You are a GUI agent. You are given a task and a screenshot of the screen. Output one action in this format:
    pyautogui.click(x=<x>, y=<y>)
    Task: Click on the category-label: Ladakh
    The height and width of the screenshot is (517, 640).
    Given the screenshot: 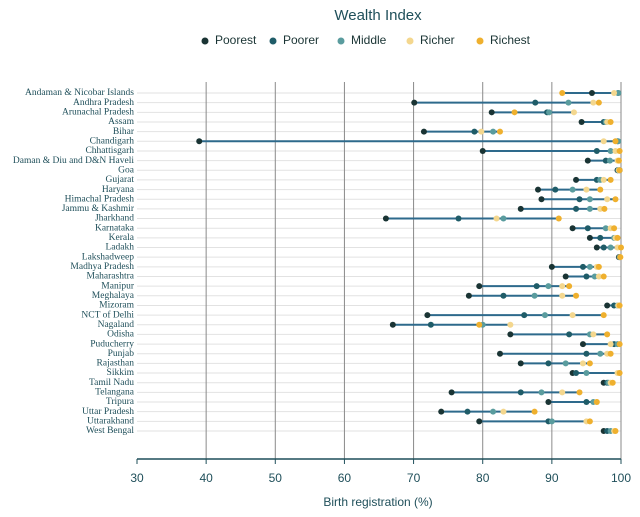 What is the action you would take?
    pyautogui.click(x=120, y=248)
    